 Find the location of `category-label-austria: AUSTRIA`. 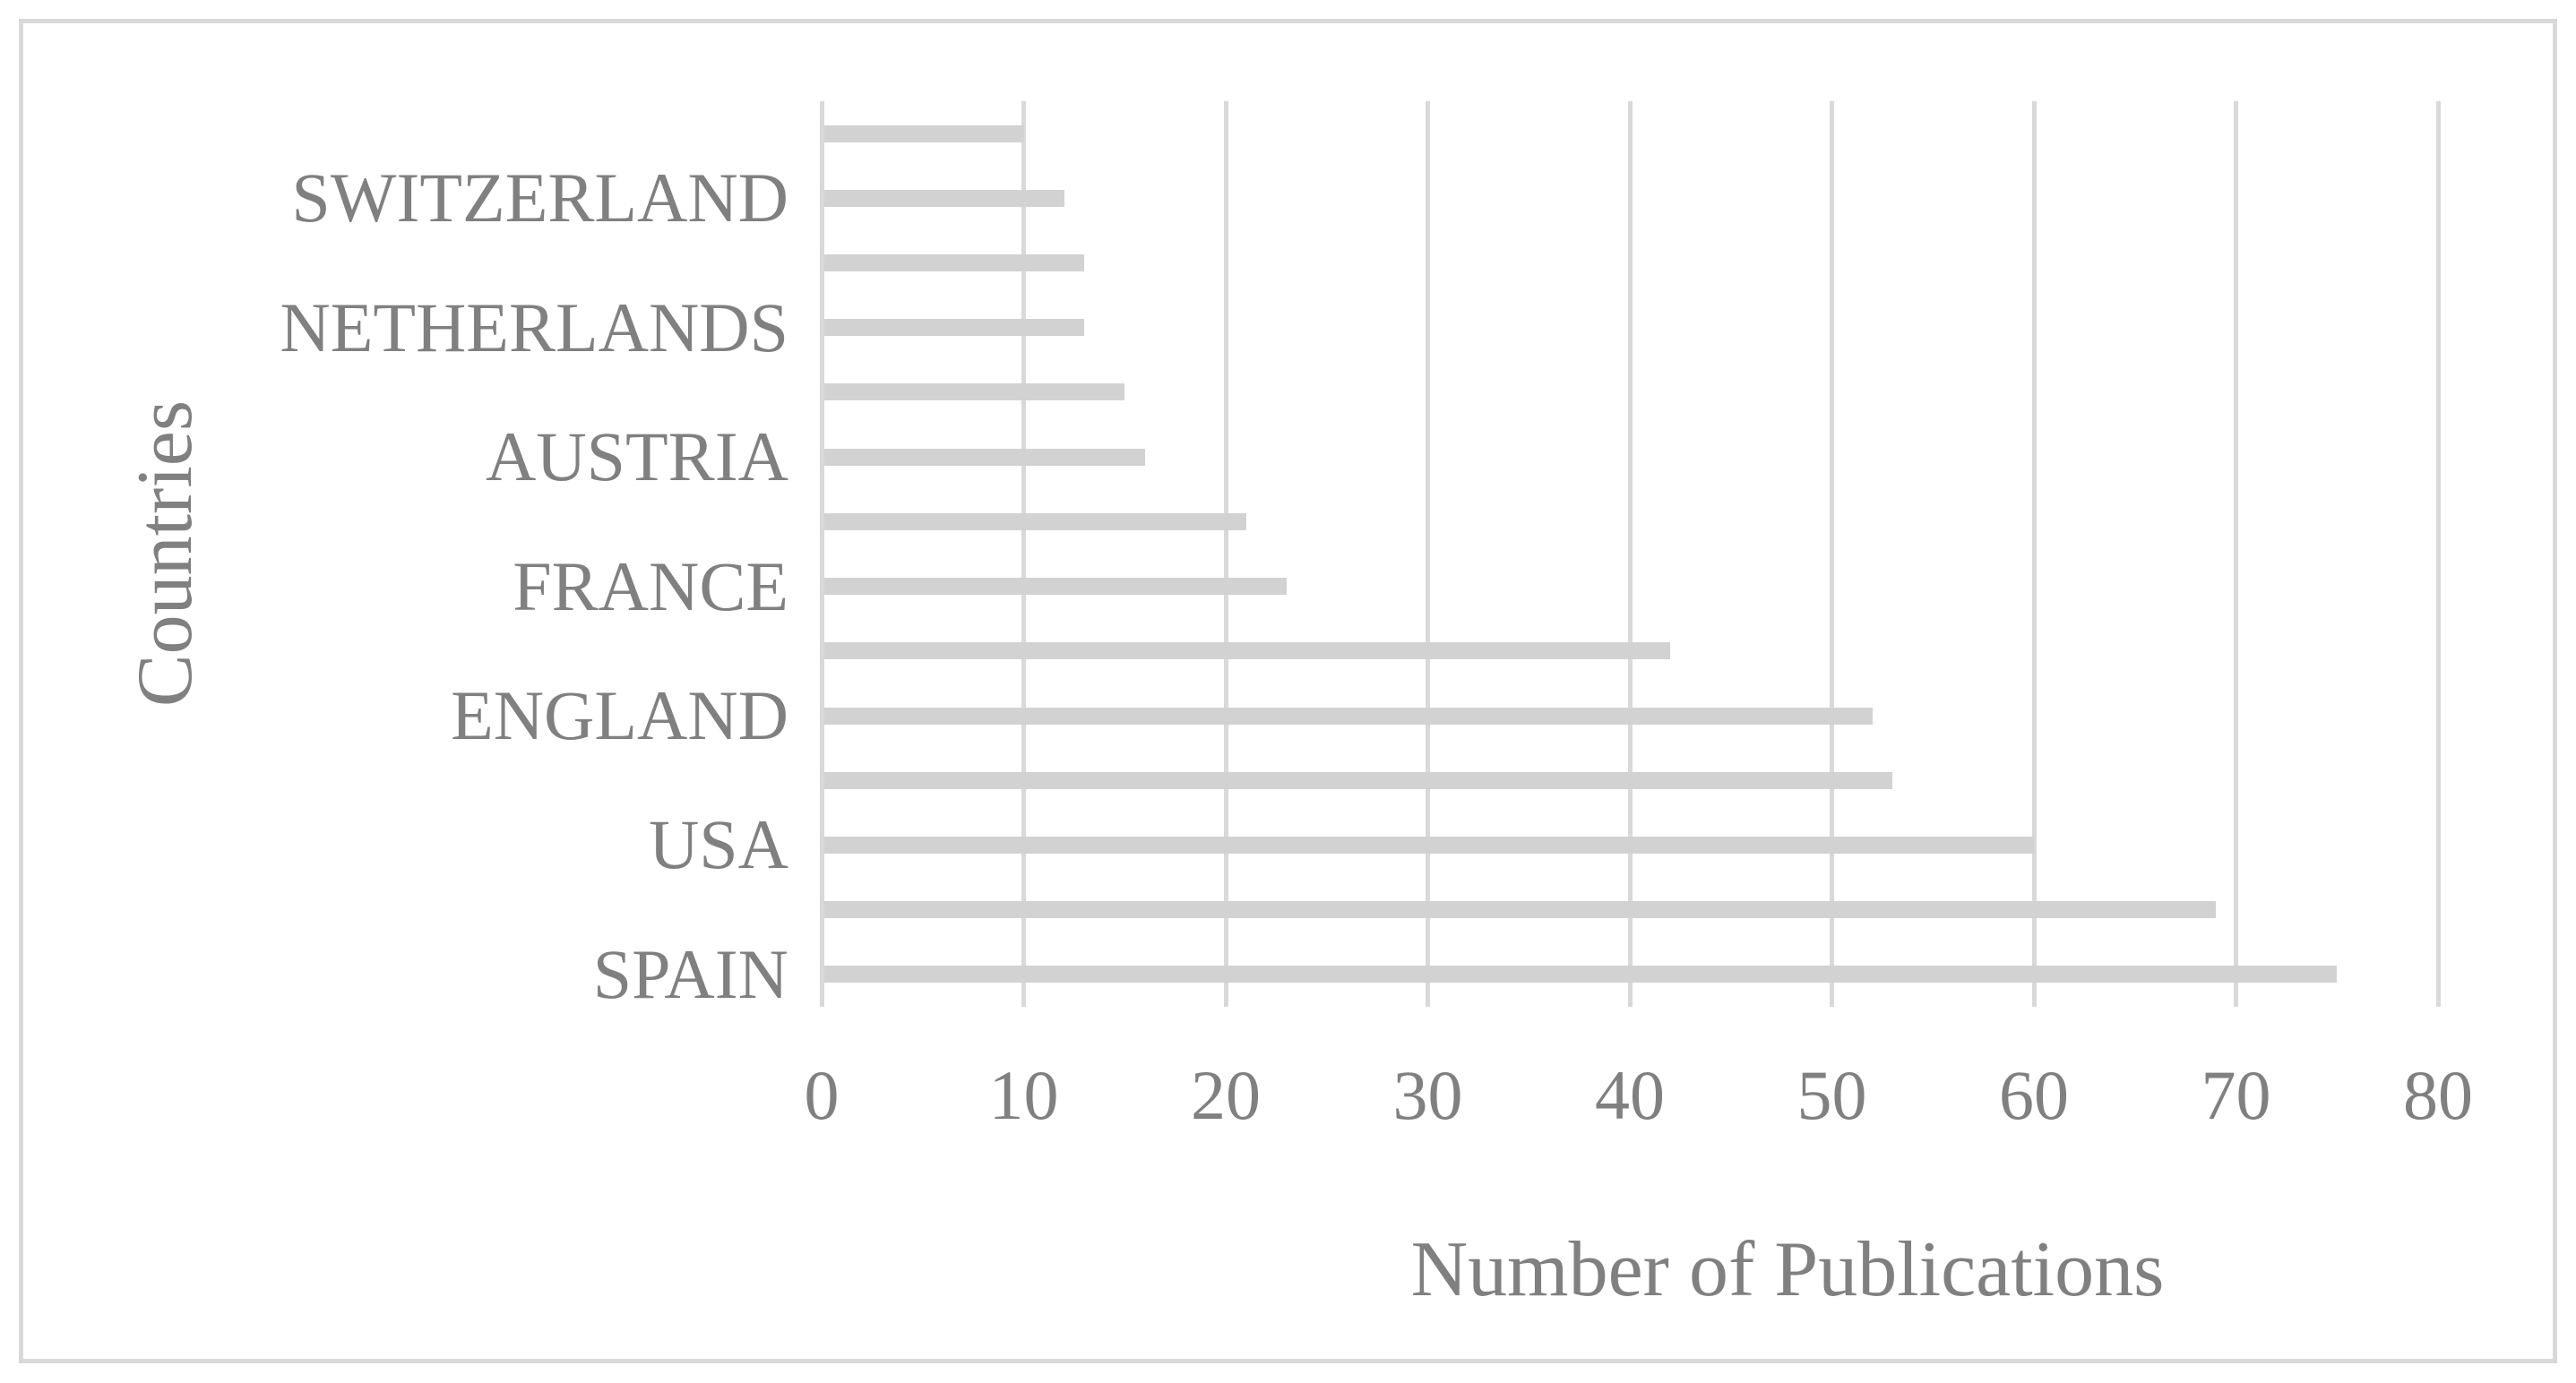

category-label-austria: AUSTRIA is located at coordinates (637, 456).